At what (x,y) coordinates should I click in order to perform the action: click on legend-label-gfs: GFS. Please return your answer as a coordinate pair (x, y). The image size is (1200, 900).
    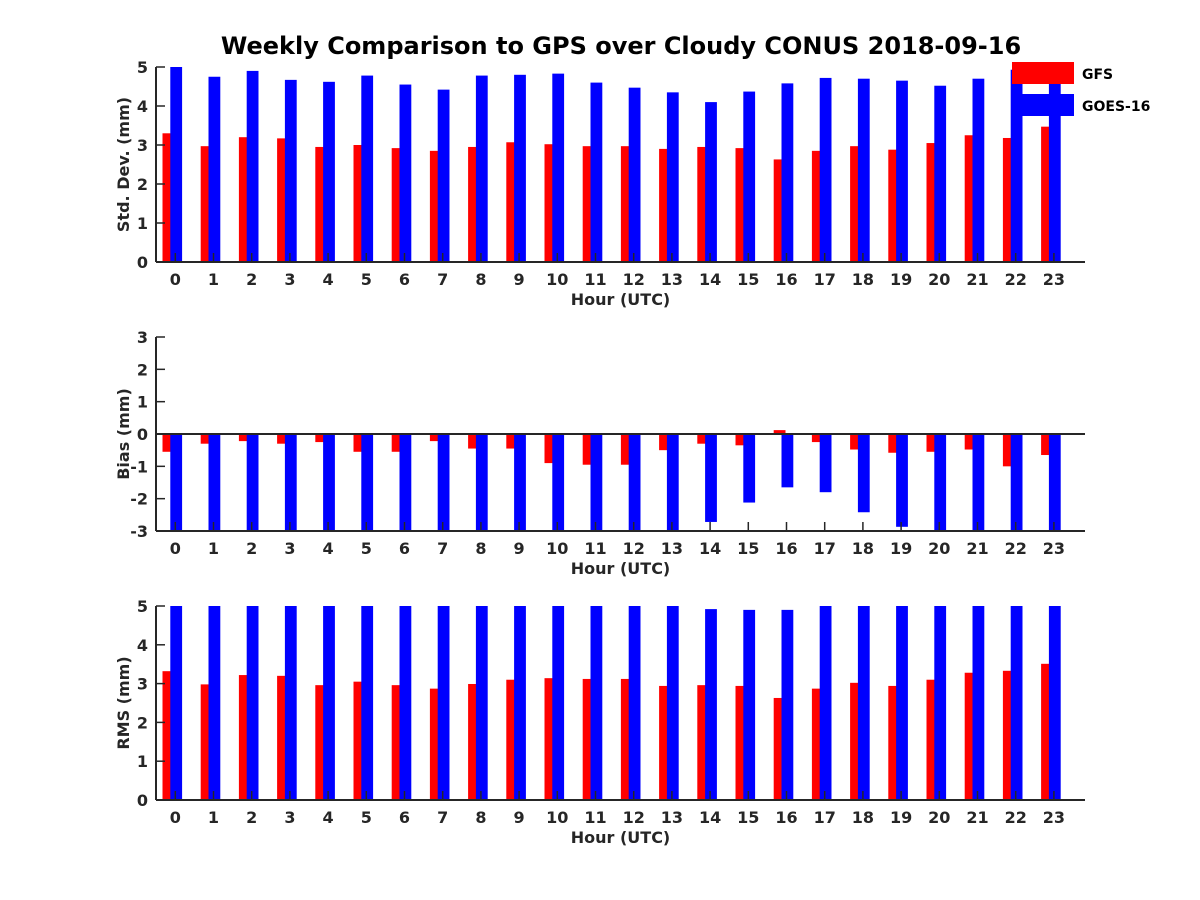
    Looking at the image, I should click on (1097, 75).